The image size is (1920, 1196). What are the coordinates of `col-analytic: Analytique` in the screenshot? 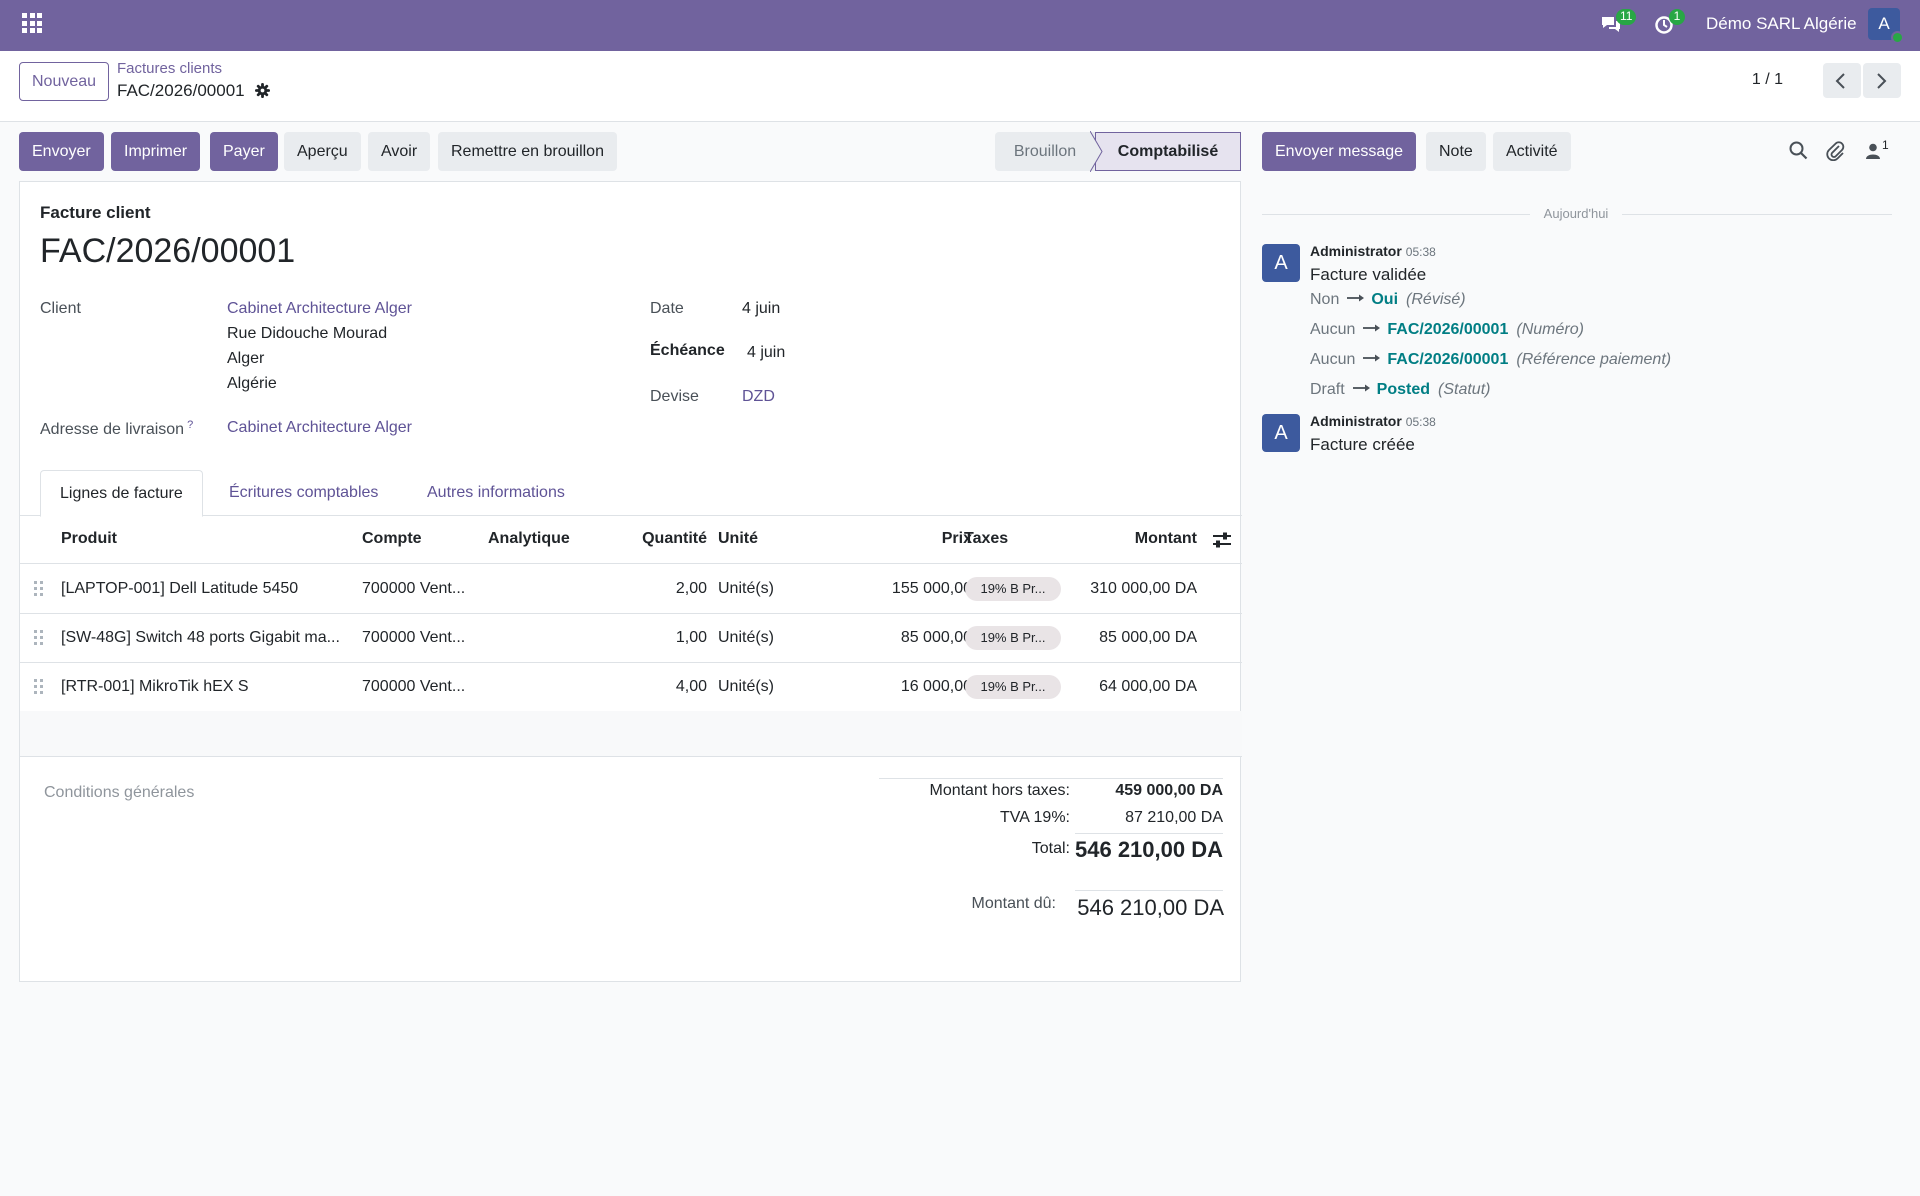 It's located at (529, 538).